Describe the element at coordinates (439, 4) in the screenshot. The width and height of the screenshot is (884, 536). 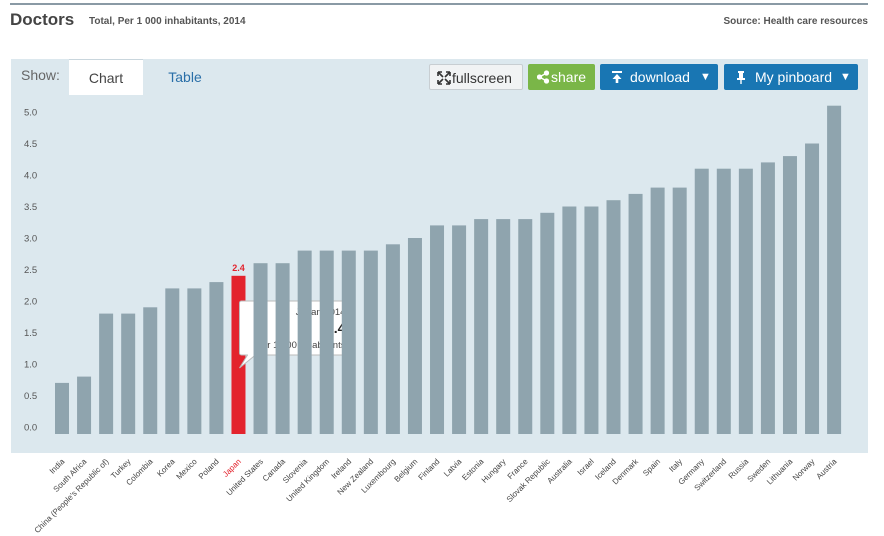
I see `top-rule` at that location.